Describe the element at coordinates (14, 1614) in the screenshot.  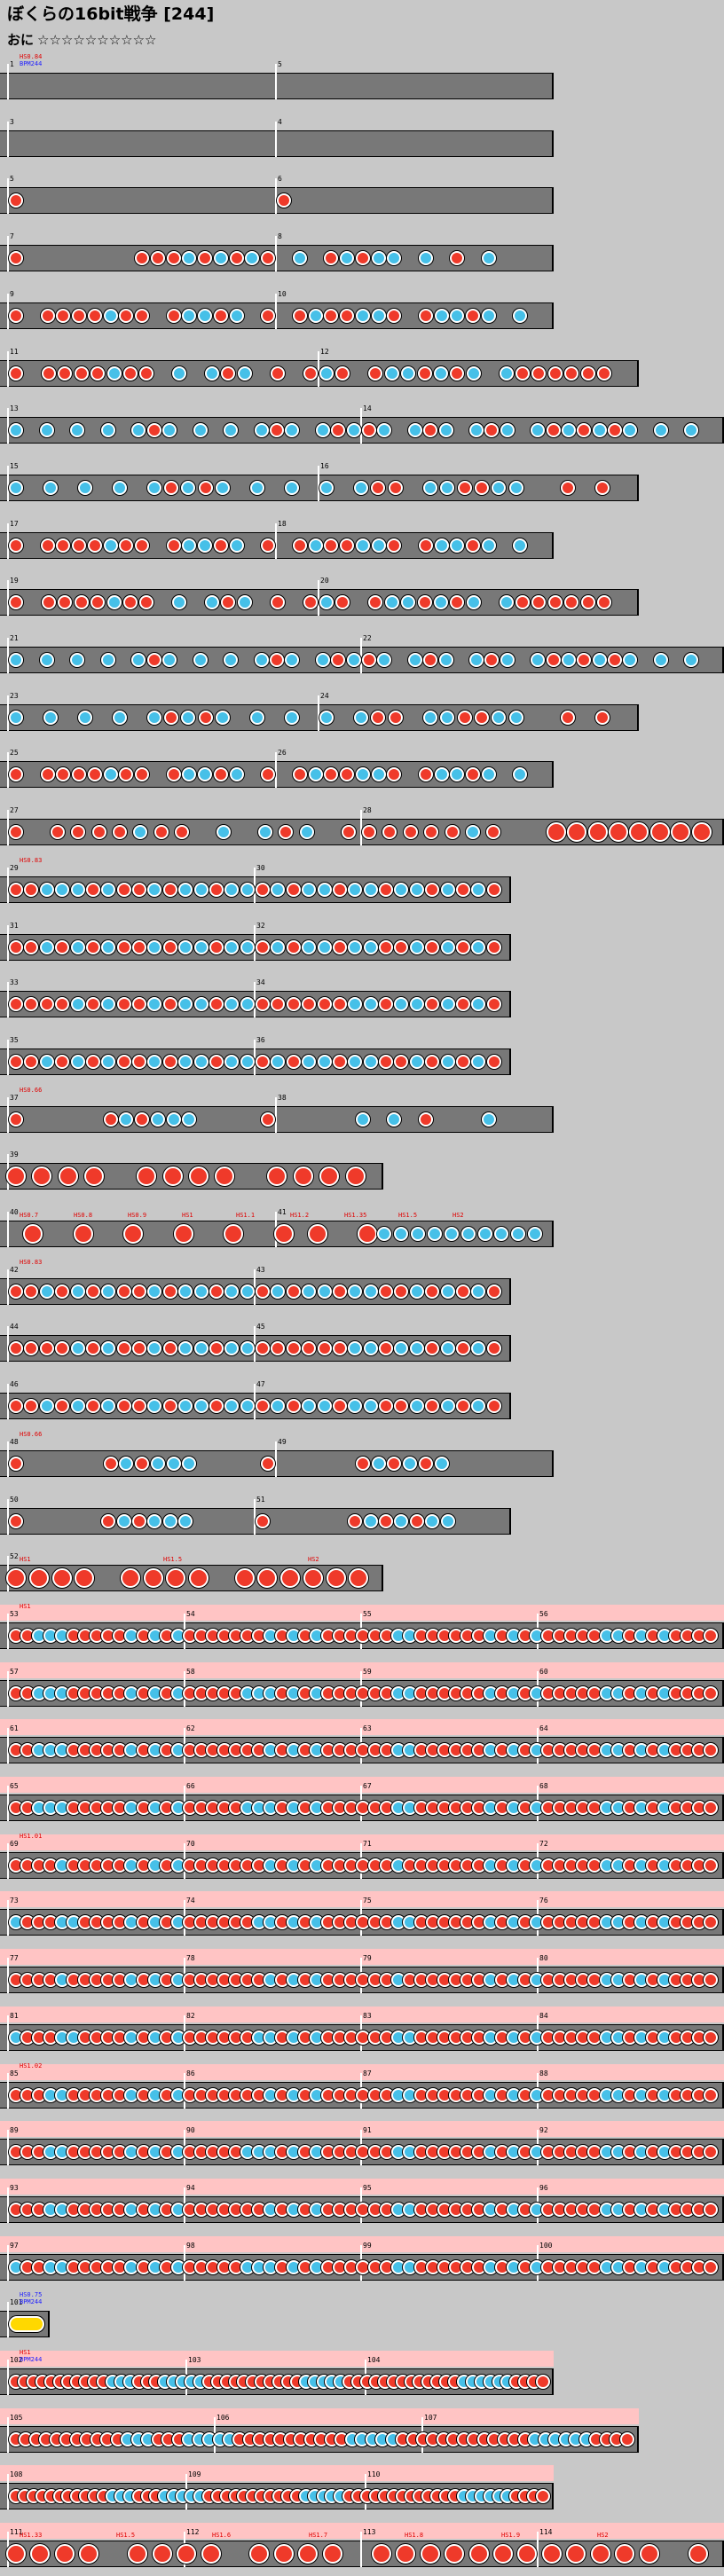
I see `measure-number: 53` at that location.